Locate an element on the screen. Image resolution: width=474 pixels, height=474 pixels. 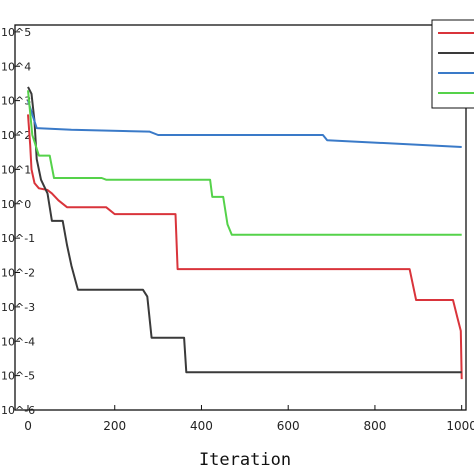
y-tick-label: 10^-4 is located at coordinates (18, 341).